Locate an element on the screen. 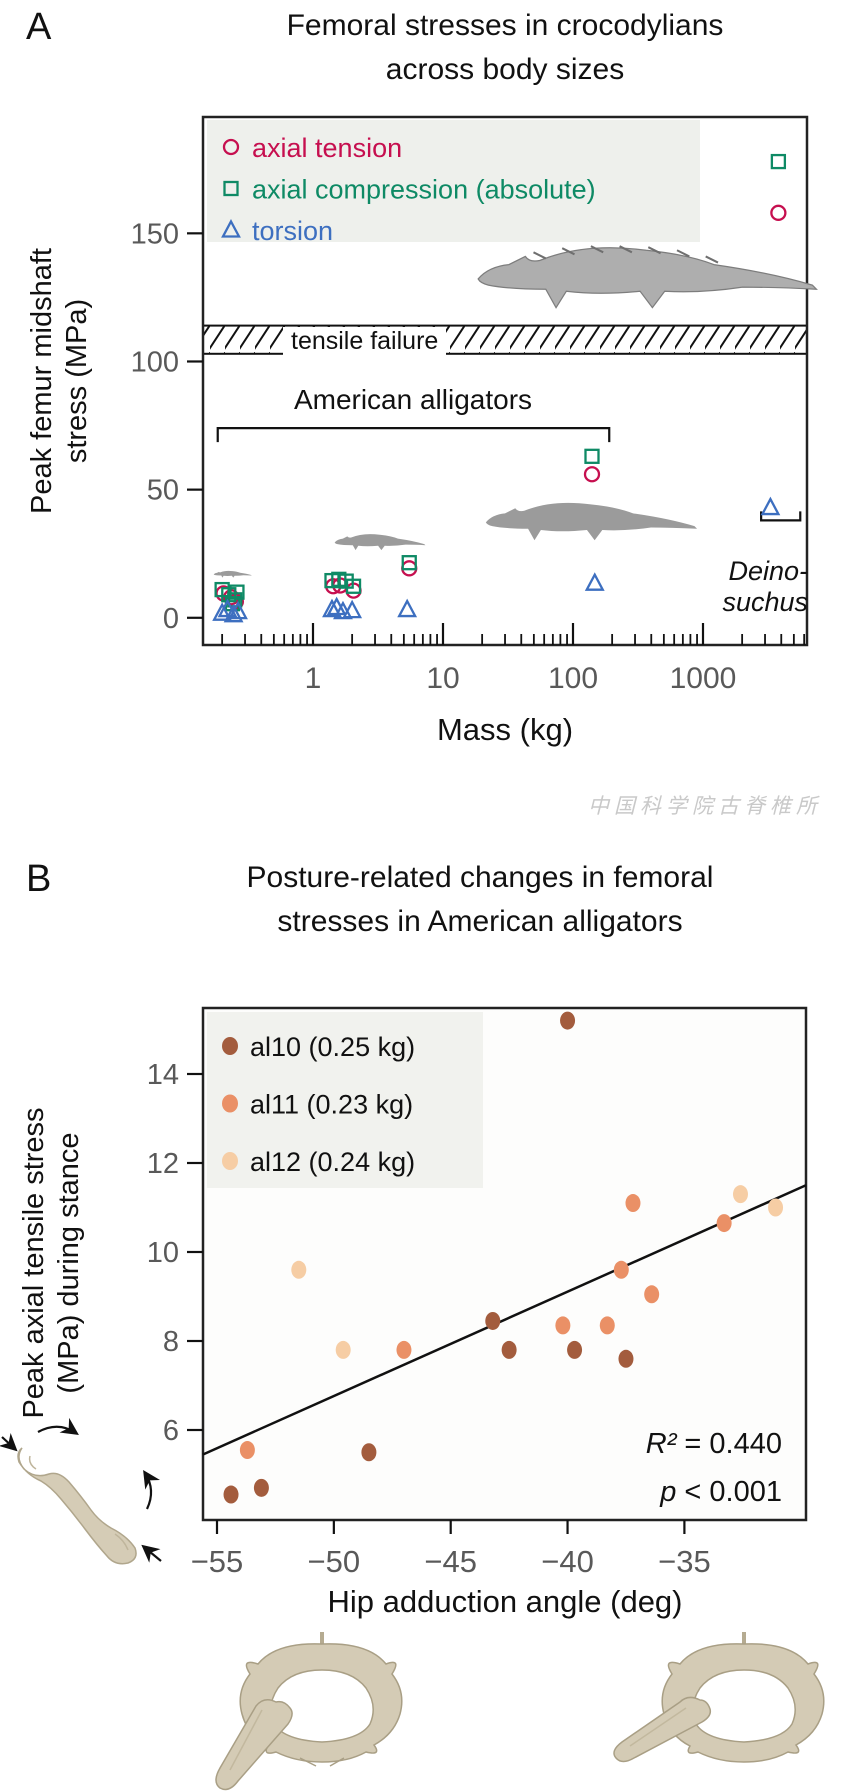 The width and height of the screenshot is (867, 1792). x-tick-label: 1 is located at coordinates (313, 678).